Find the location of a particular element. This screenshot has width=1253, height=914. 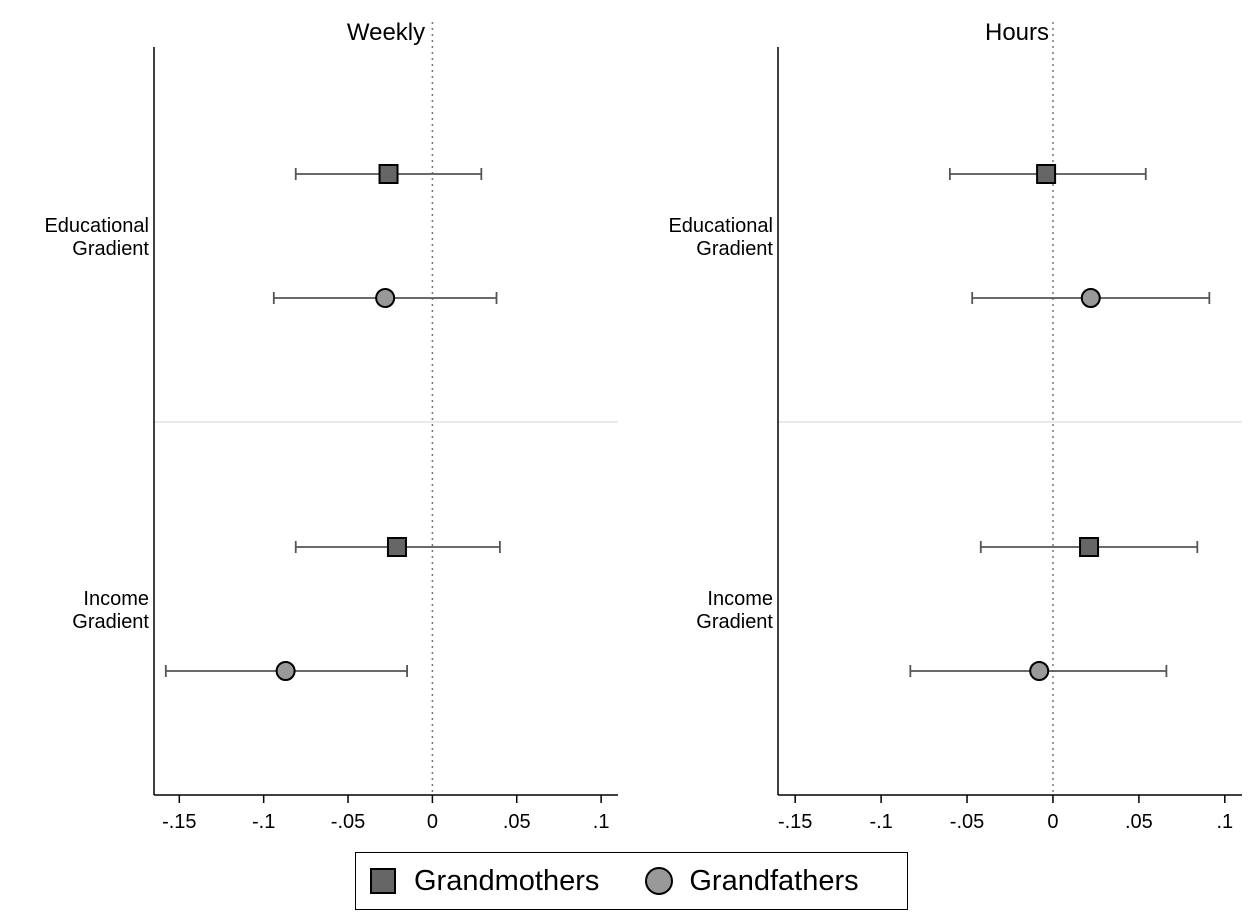

panel-2-x-tick-label: 0 is located at coordinates (1052, 822).